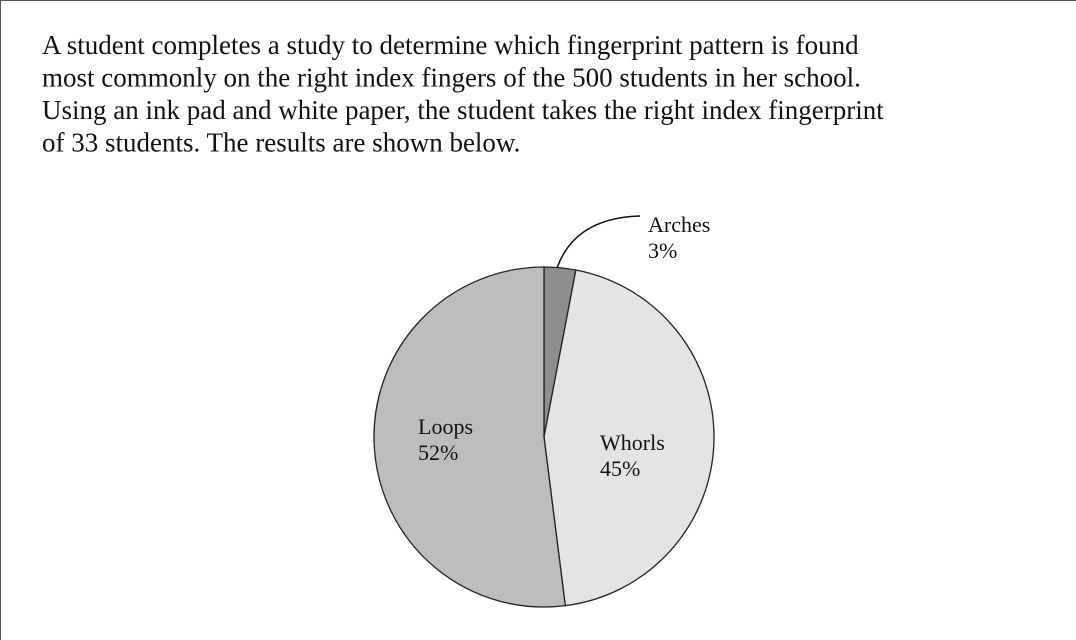  Describe the element at coordinates (662, 250) in the screenshot. I see `slice-value-label: 3%` at that location.